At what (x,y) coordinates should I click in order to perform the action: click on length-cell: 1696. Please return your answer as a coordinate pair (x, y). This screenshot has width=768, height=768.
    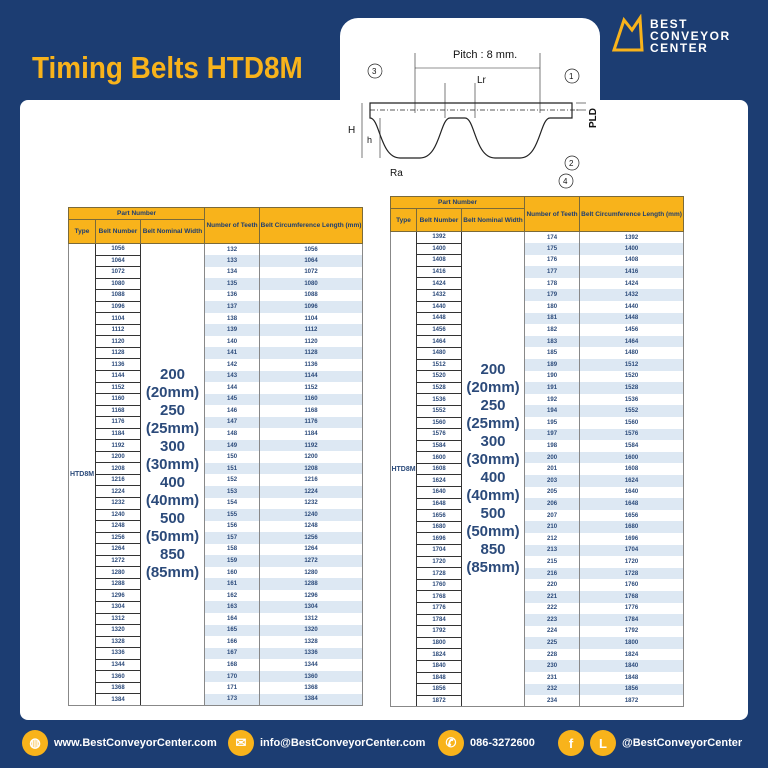
    Looking at the image, I should click on (632, 538).